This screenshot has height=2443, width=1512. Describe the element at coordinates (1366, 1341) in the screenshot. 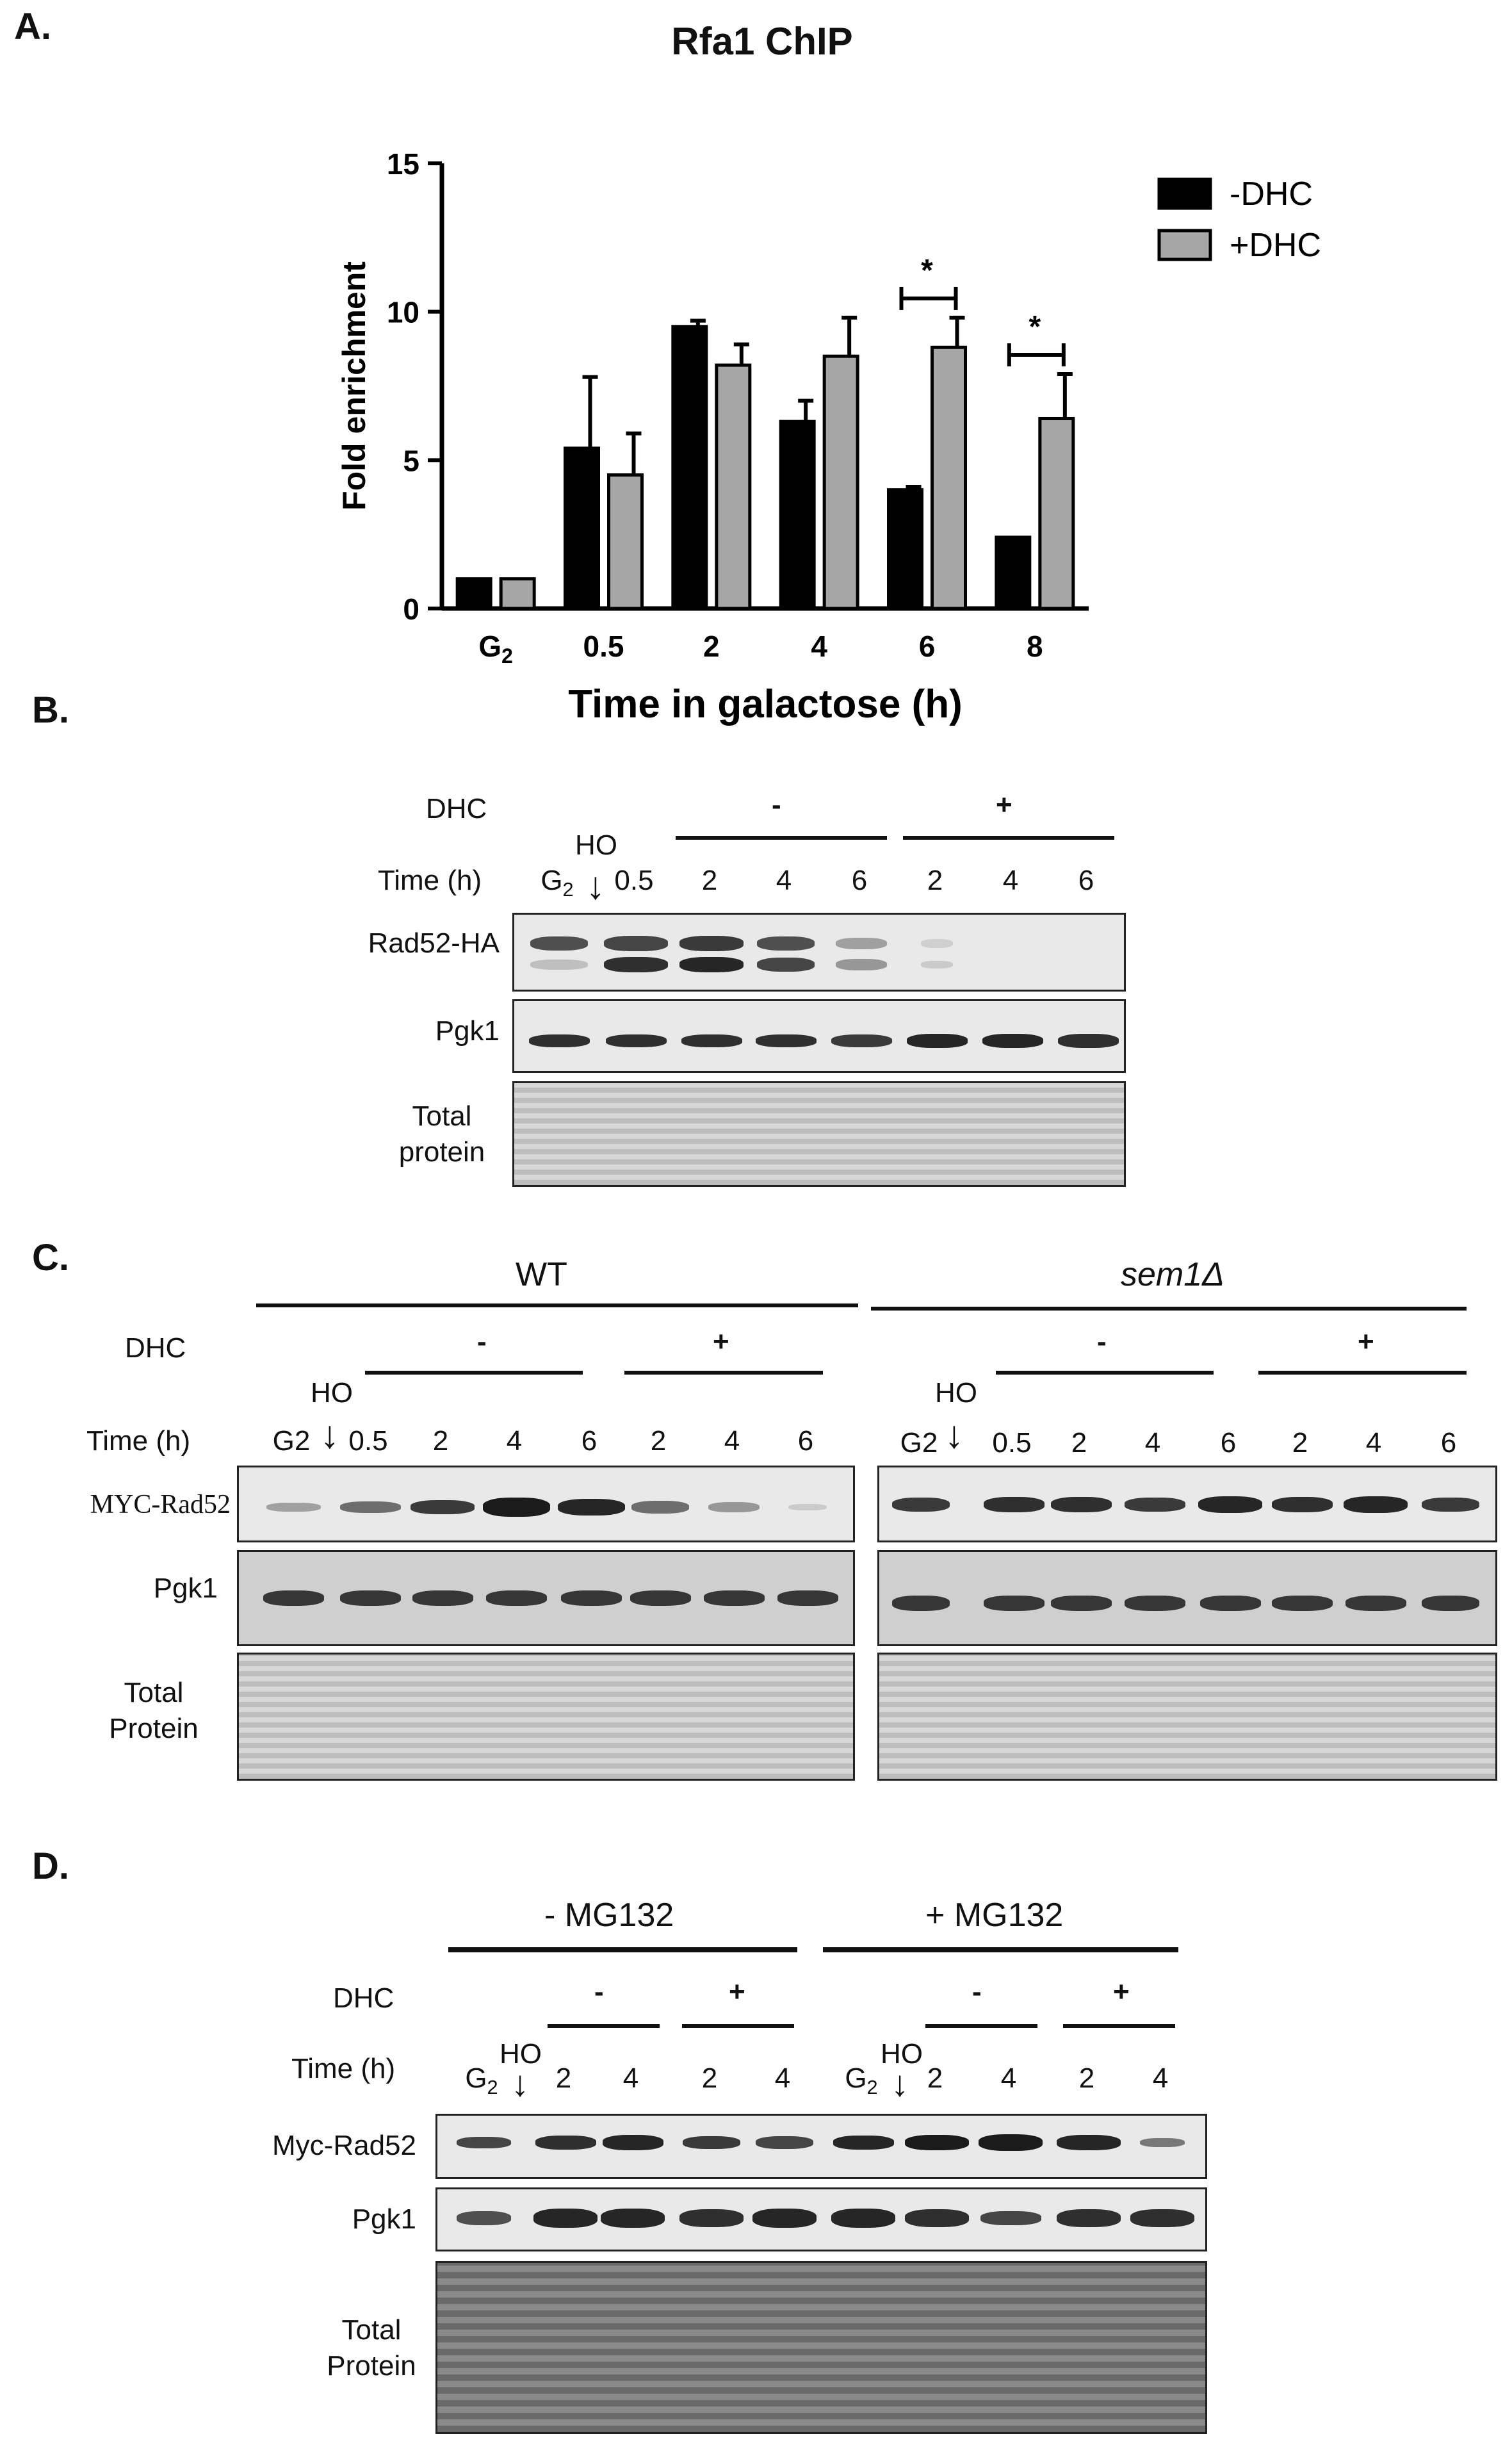

I see `sem1-plus-sign: +` at that location.